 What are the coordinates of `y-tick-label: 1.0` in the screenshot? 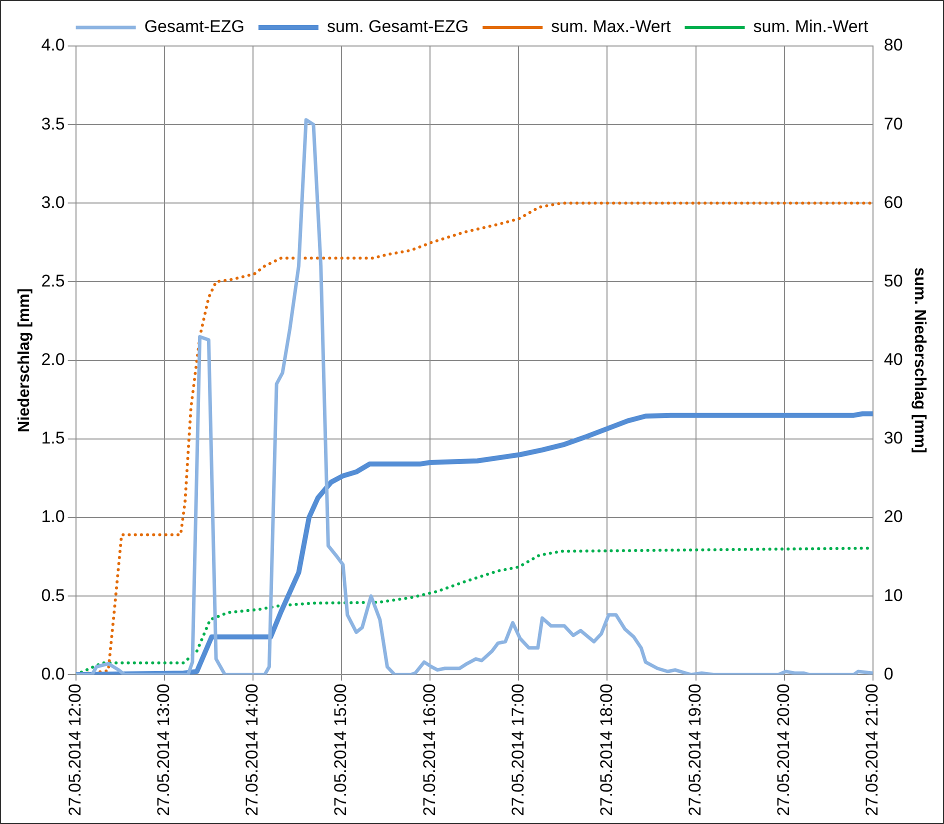 It's located at (53, 516).